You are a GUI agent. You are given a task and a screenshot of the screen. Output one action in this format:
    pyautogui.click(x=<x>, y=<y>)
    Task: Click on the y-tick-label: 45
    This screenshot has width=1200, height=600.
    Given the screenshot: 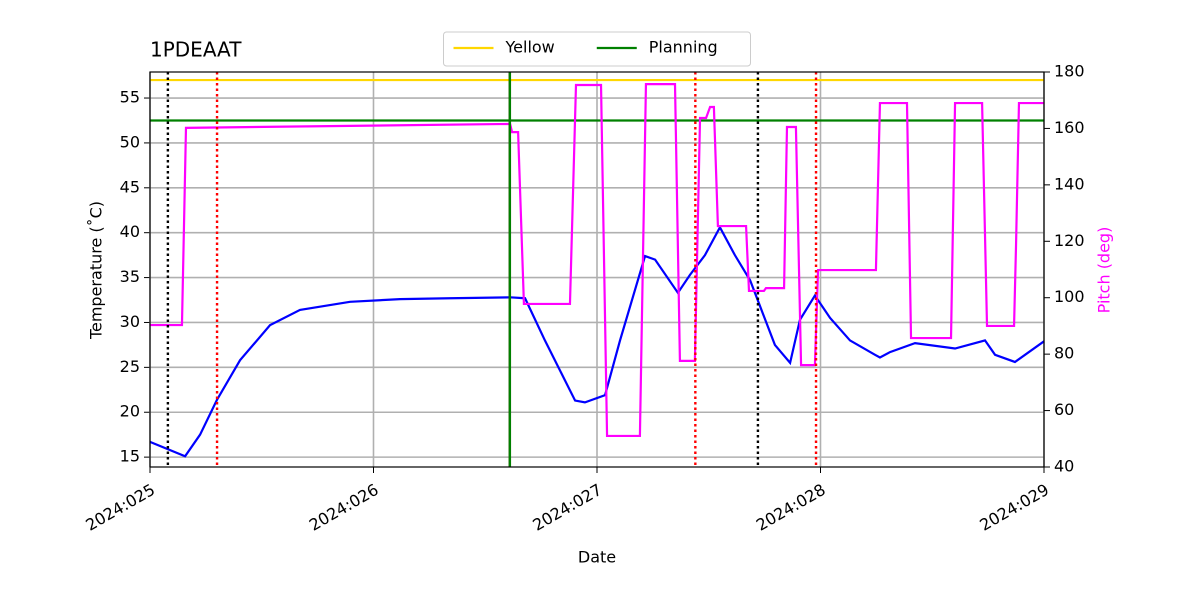 What is the action you would take?
    pyautogui.click(x=130, y=186)
    